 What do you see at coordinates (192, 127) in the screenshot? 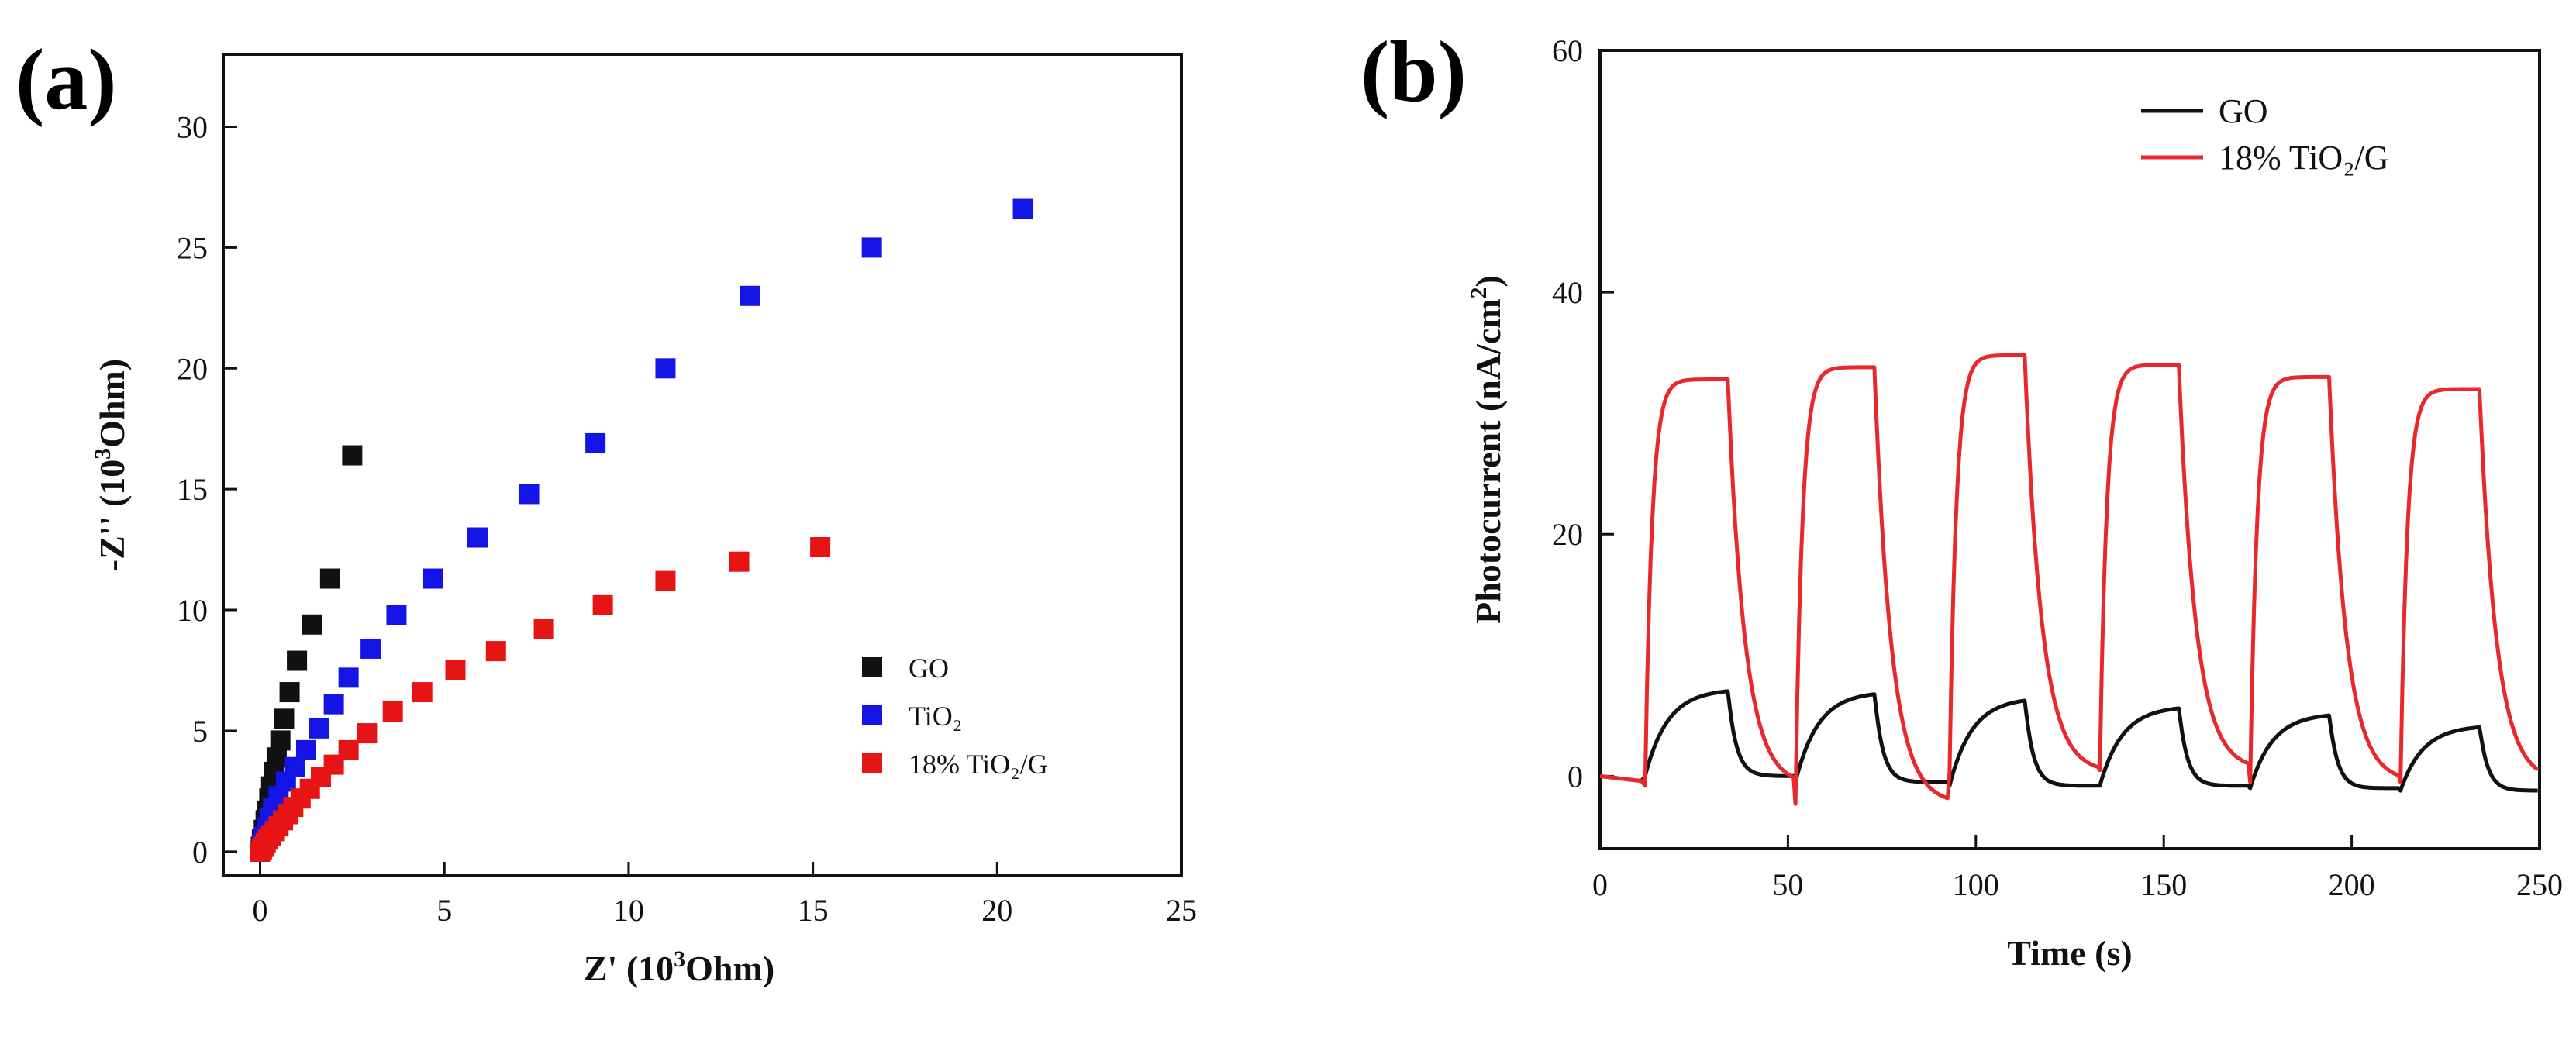
I see `a-y-tick-label: 30` at bounding box center [192, 127].